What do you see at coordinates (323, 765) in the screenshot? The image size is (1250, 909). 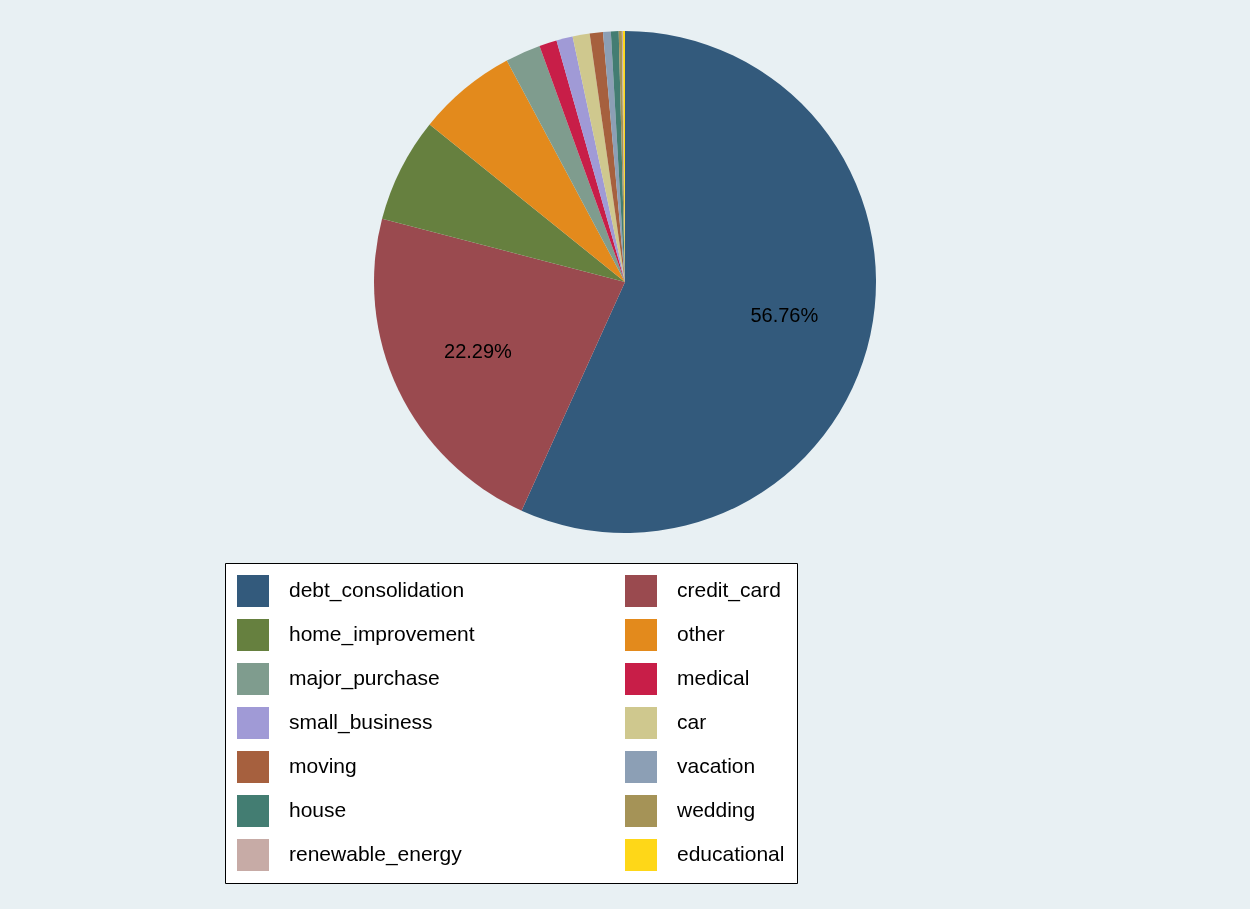 I see `legend-label: moving` at bounding box center [323, 765].